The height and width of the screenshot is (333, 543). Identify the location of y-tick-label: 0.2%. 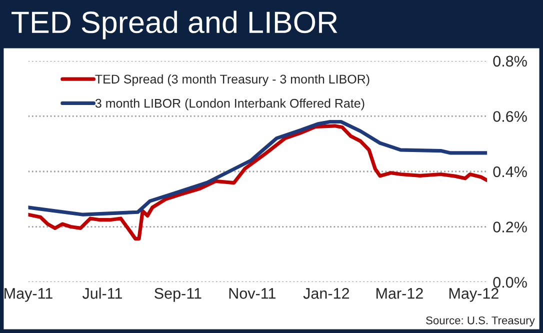
(510, 227).